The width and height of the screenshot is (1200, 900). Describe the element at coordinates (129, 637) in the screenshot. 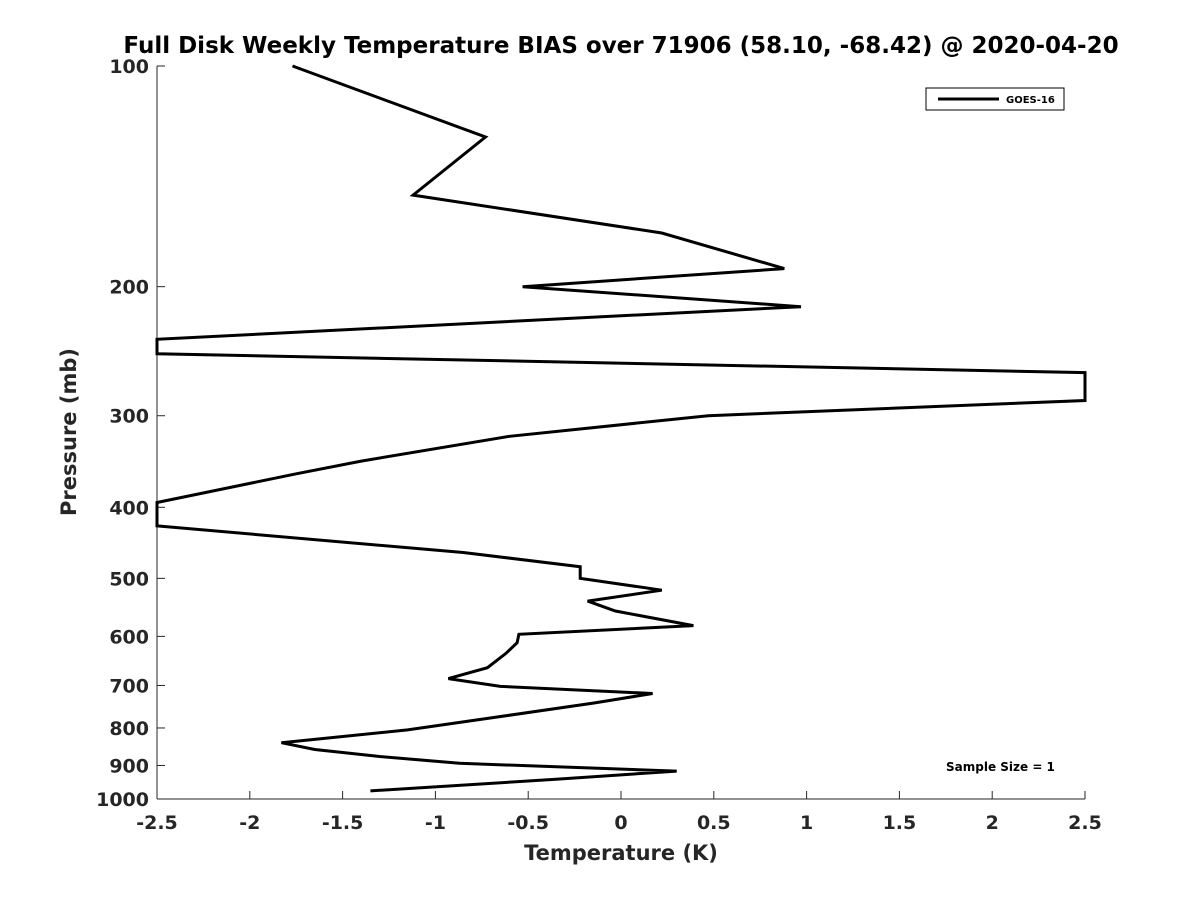

I see `y-tick-label: 600` at that location.